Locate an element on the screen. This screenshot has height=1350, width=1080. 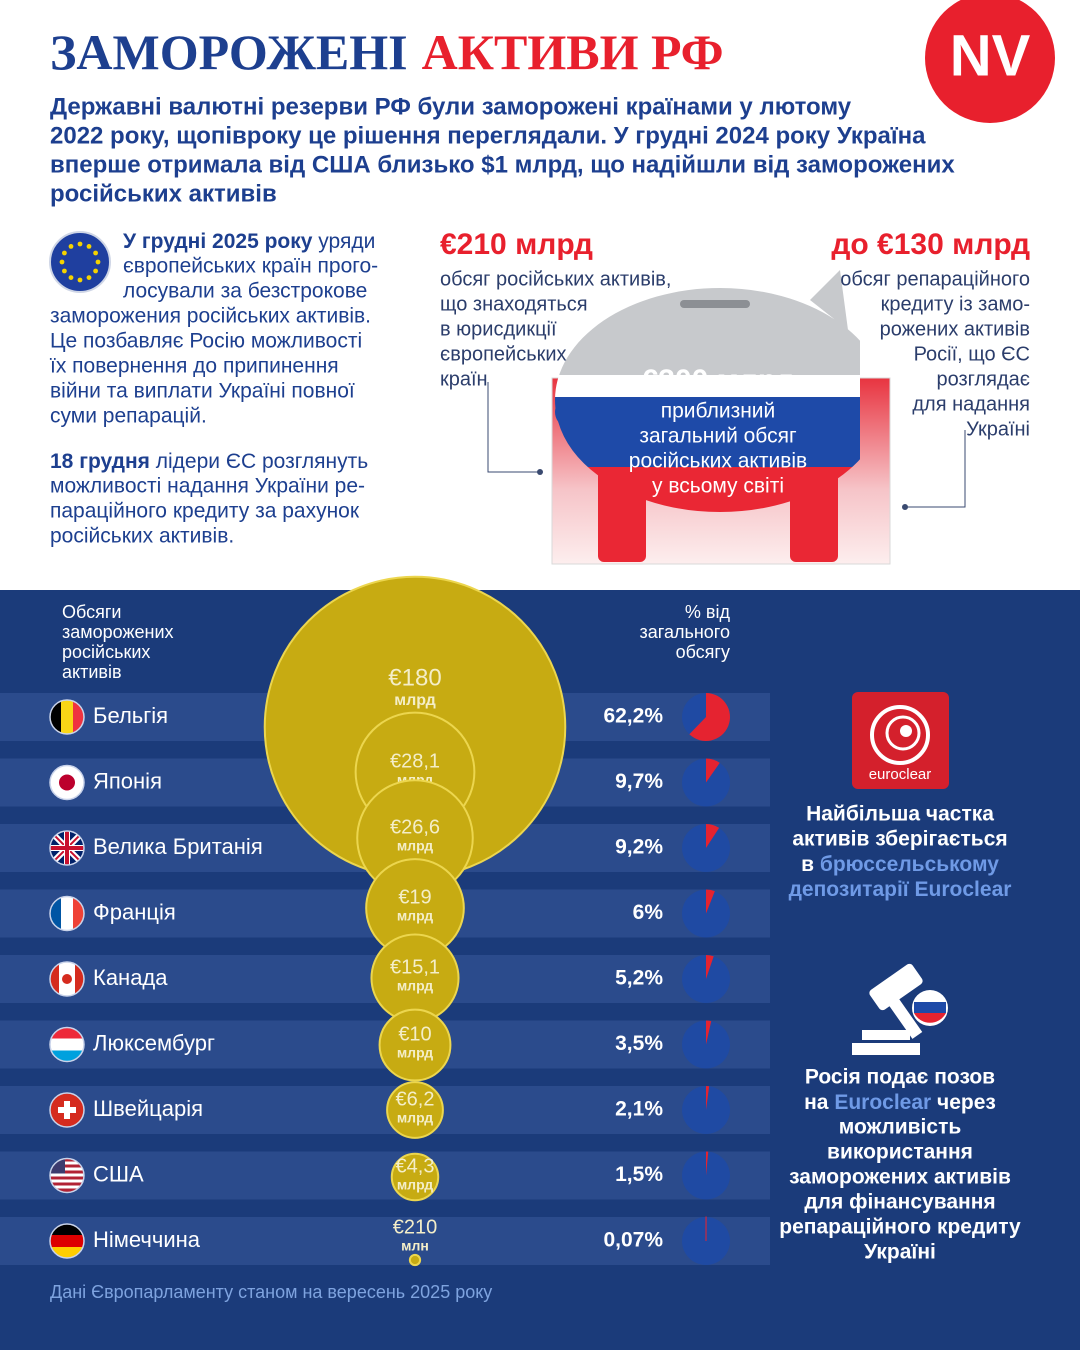
size-label: активів is located at coordinates (92, 672).